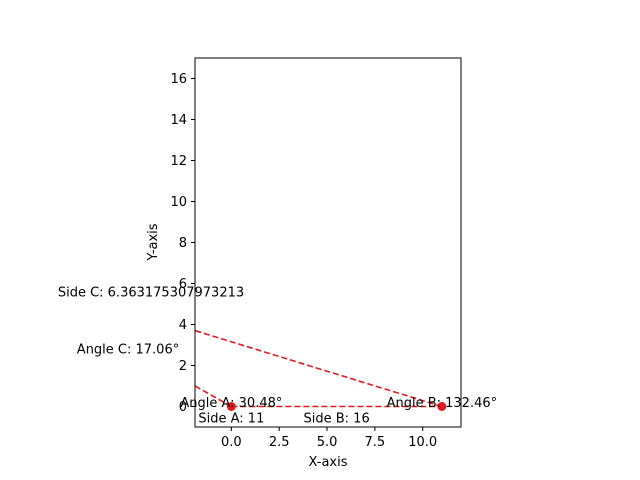 The image size is (640, 480). I want to click on annotation-label: Side C: 6.363175307973213, so click(151, 292).